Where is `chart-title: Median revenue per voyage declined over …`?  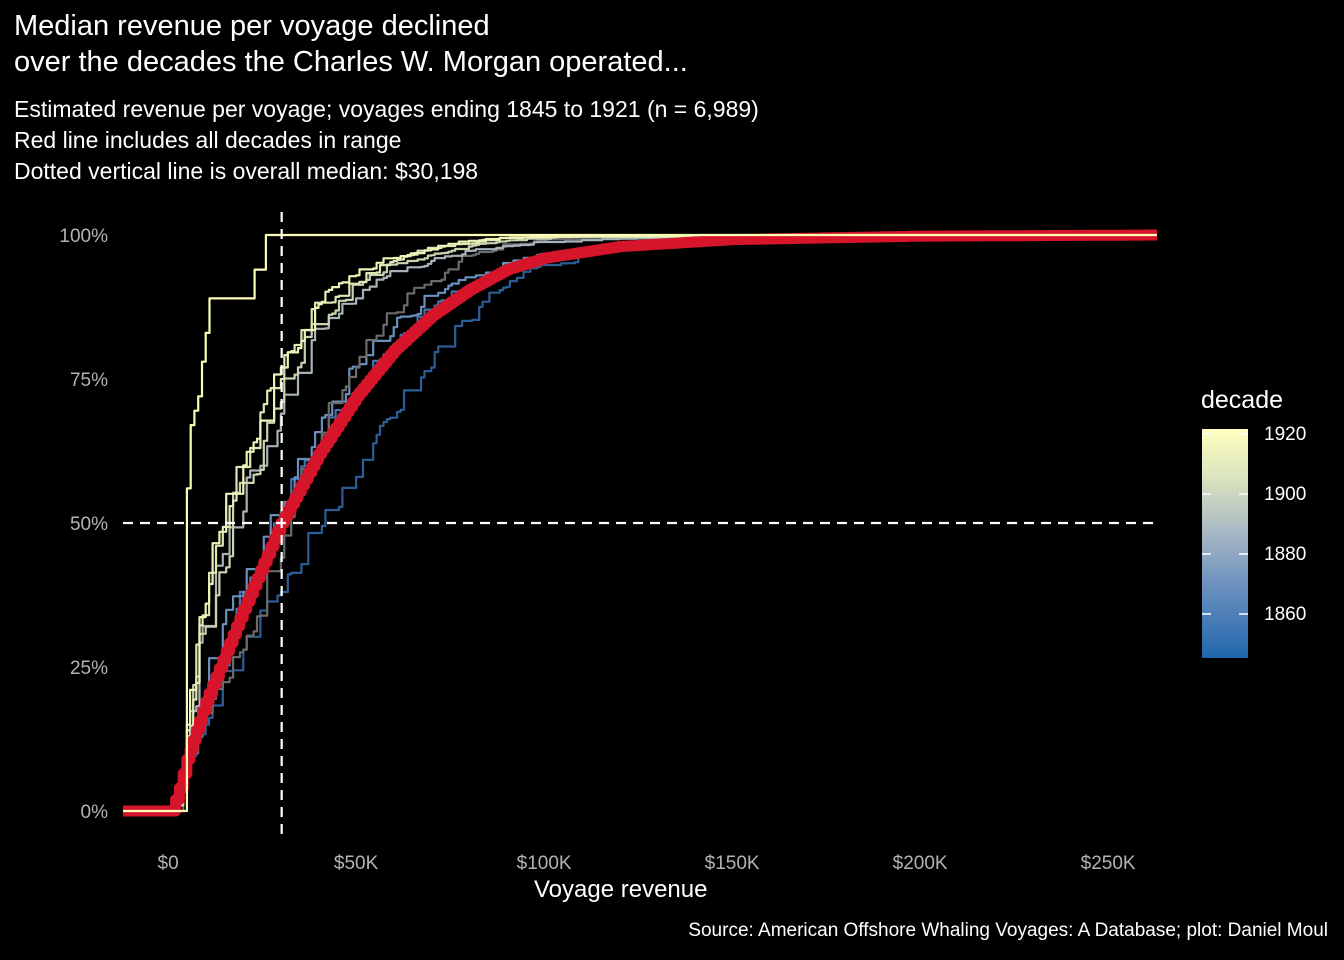 chart-title: Median revenue per voyage declined over … is located at coordinates (351, 44).